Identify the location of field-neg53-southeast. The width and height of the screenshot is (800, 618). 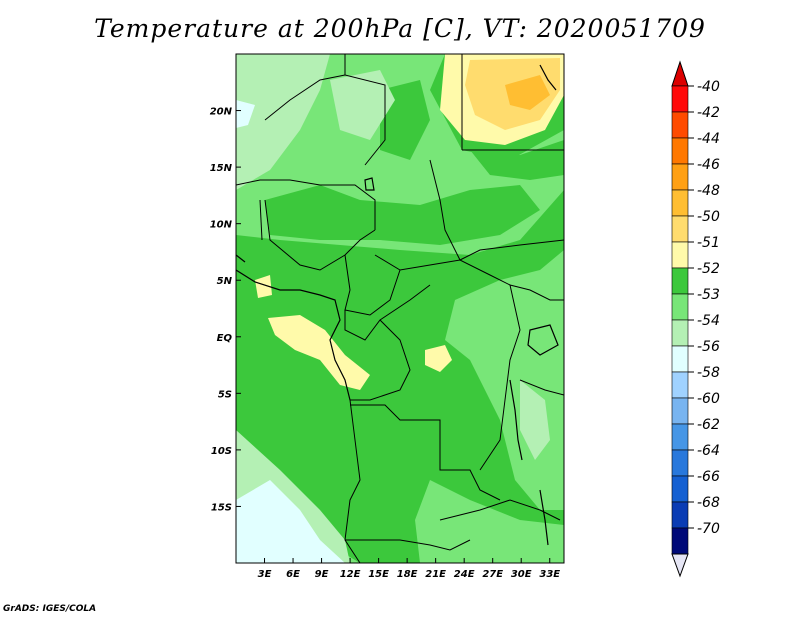
(489, 521).